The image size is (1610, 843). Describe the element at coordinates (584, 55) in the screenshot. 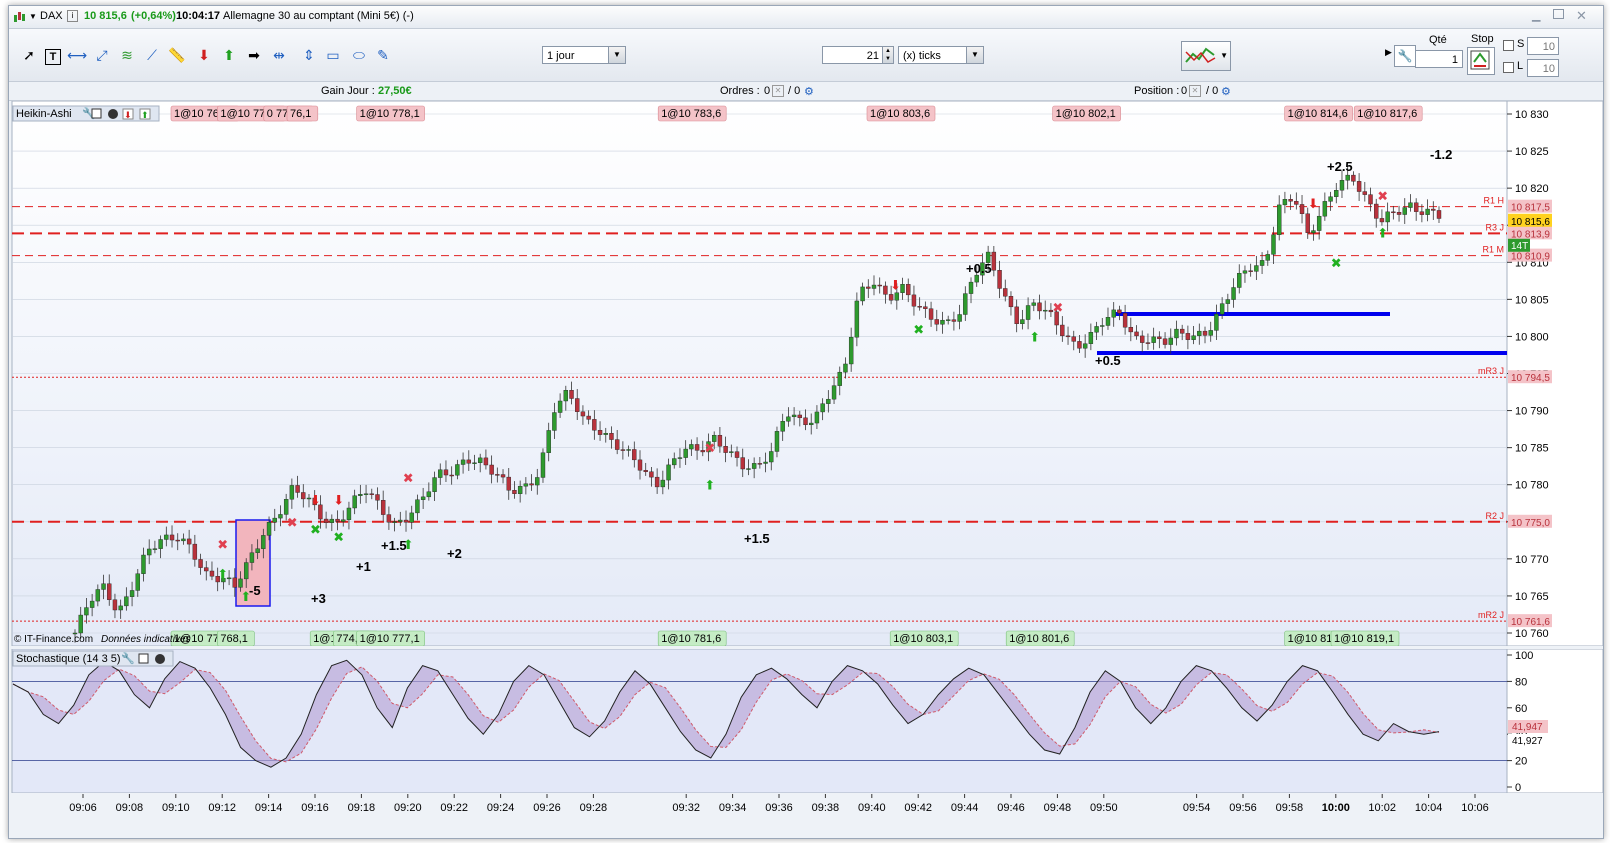

I see `period-select: 1 jour ▼` at that location.